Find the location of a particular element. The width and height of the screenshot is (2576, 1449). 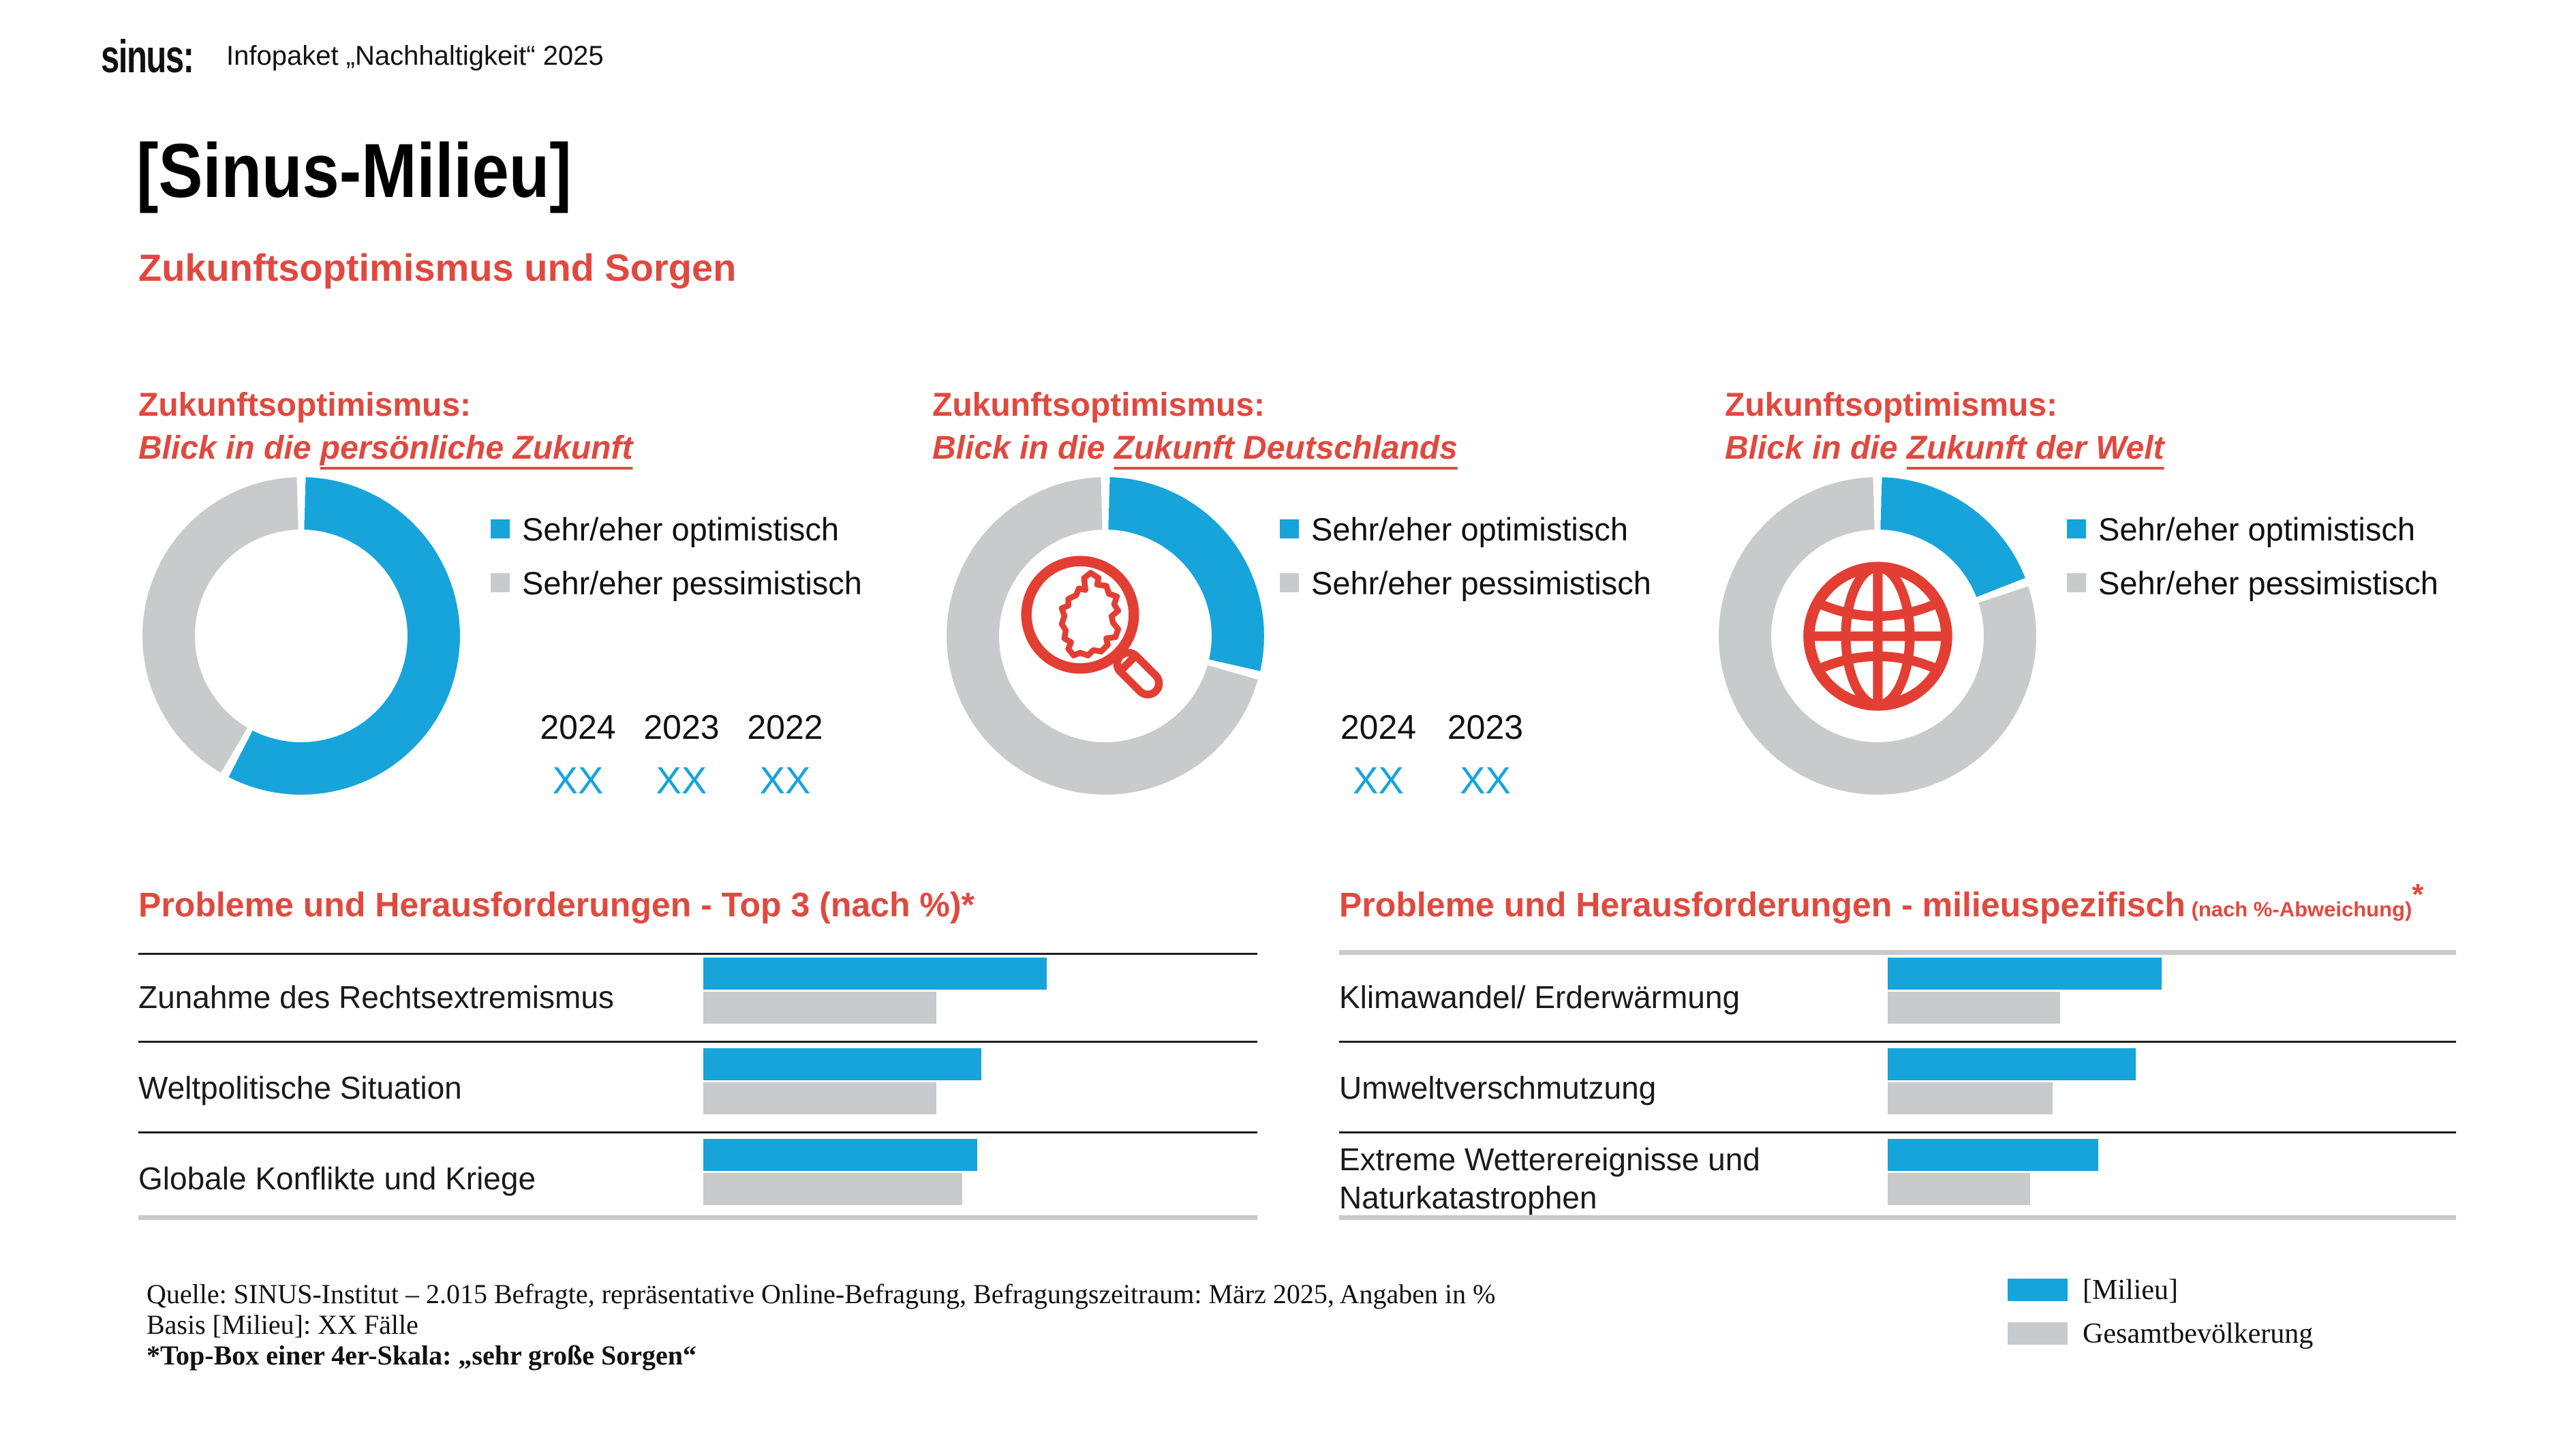

history-year: 2022 is located at coordinates (785, 727).